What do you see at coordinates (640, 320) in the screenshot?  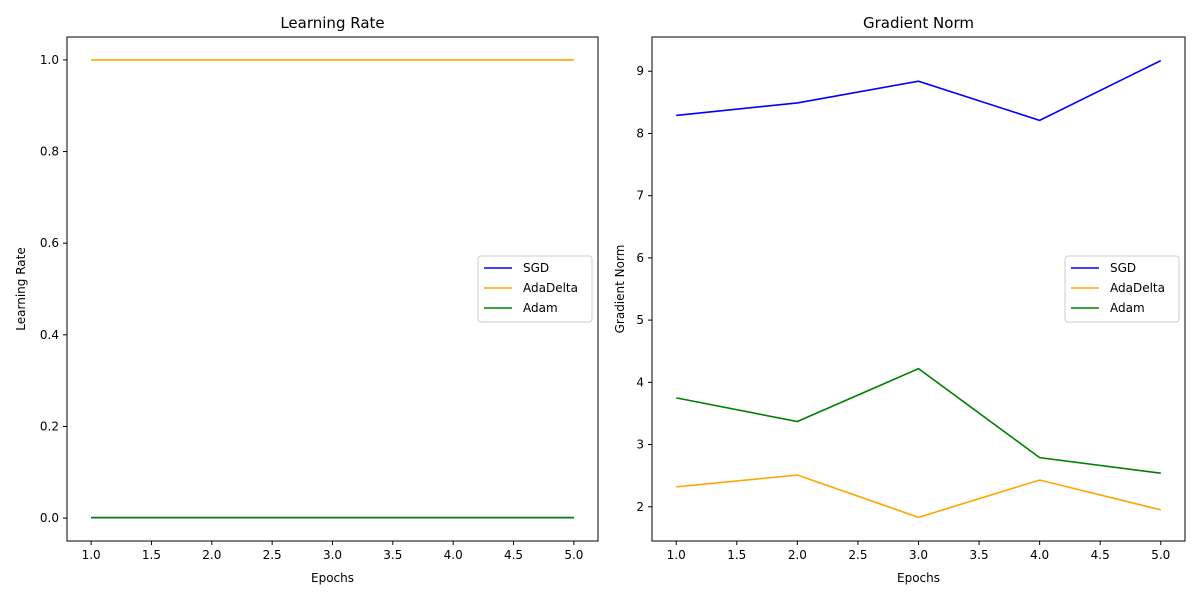 I see `y-tick-label: 5` at bounding box center [640, 320].